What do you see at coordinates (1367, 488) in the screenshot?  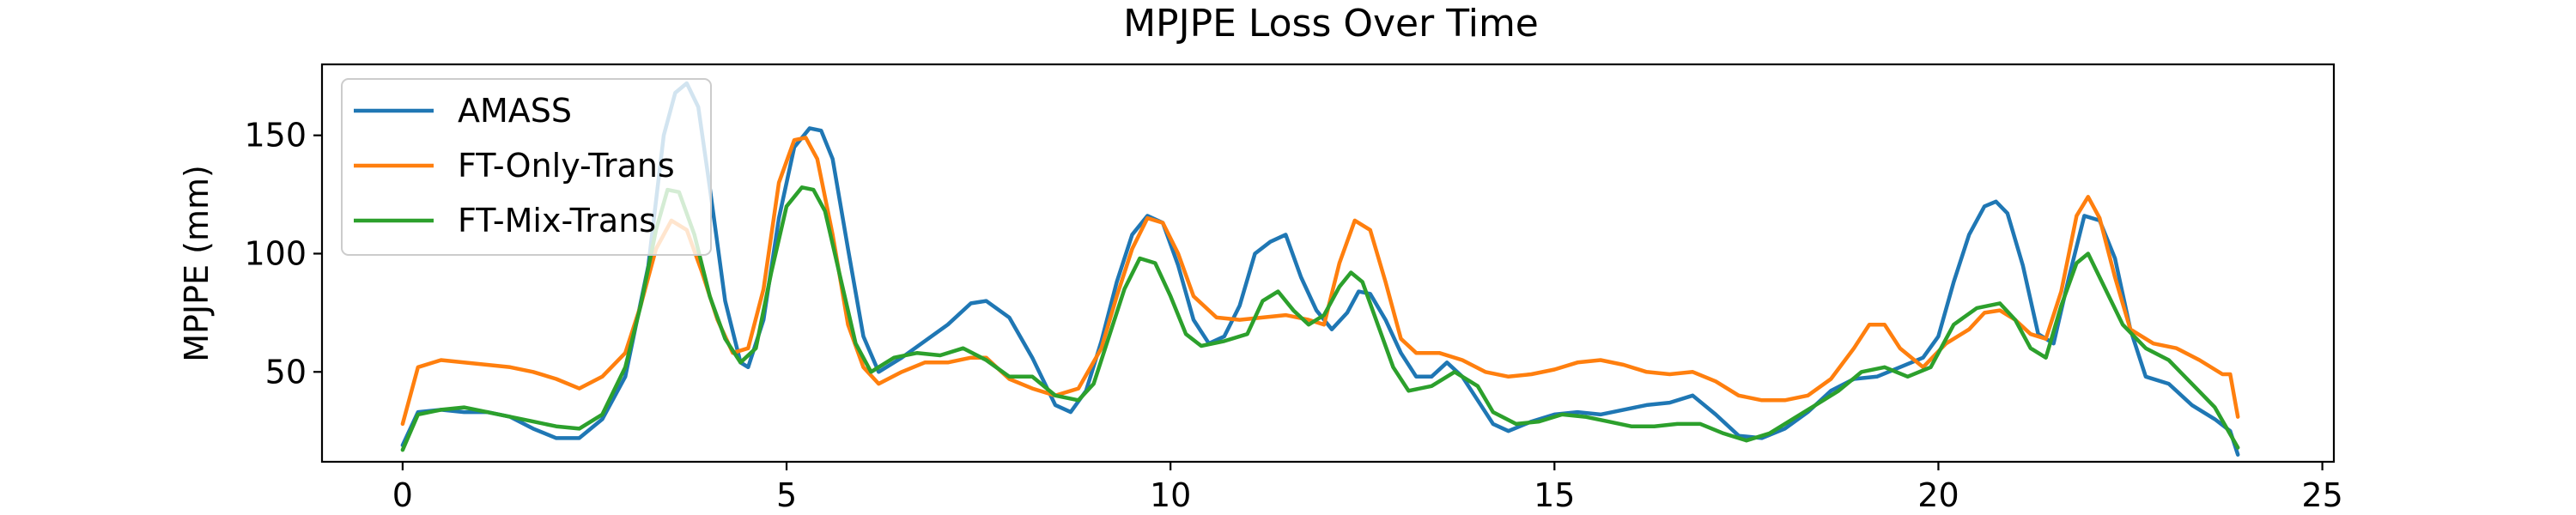 I see `x-axis: 0 5 10 15 20 25` at bounding box center [1367, 488].